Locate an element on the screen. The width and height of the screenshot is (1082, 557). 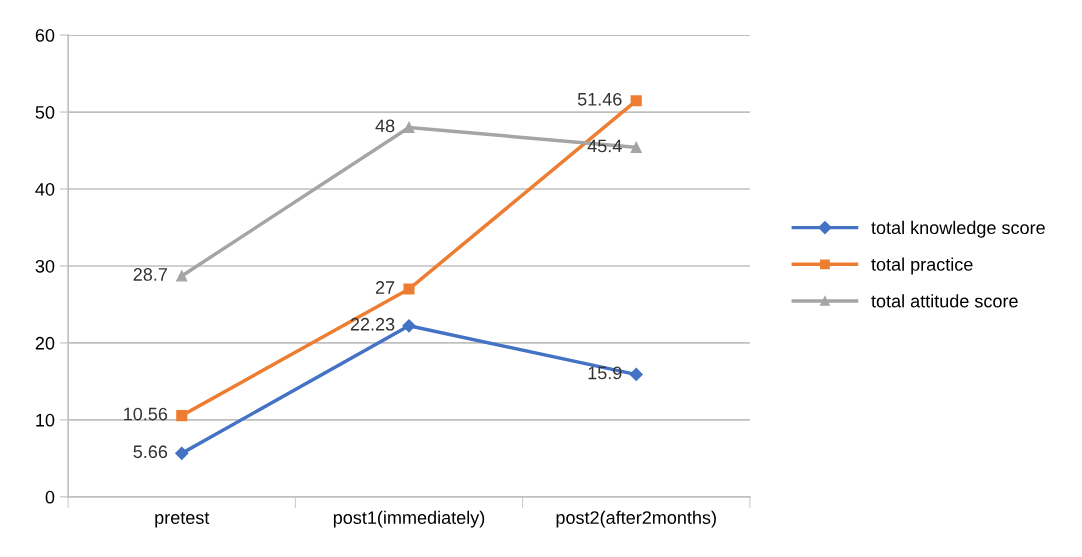
legend-label: total practice is located at coordinates (922, 266).